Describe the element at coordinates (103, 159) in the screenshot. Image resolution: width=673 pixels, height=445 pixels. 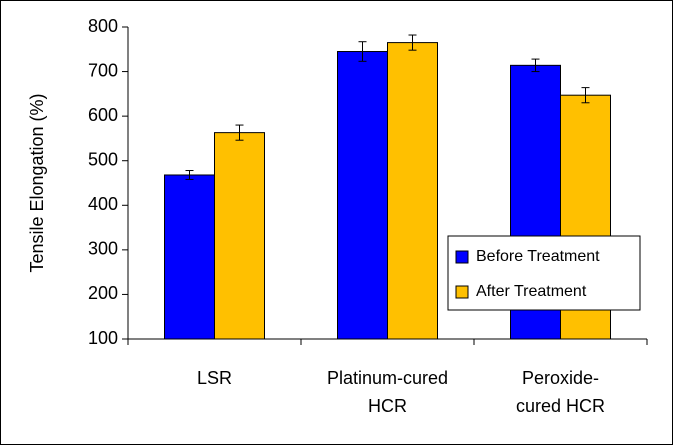
I see `y-tick-label: 500` at that location.